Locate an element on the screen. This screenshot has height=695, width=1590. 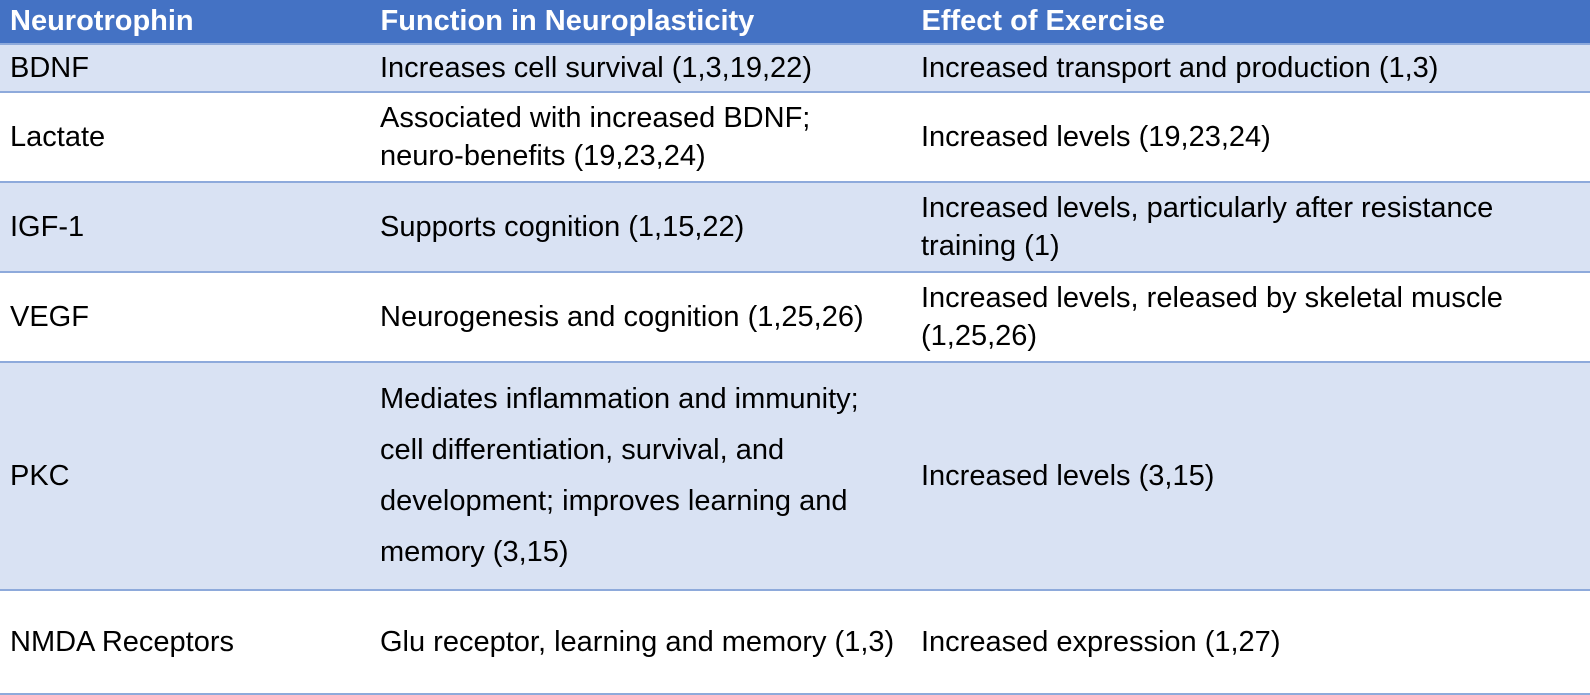
cell-effect: Increased transport and production (1,3) is located at coordinates (1250, 67).